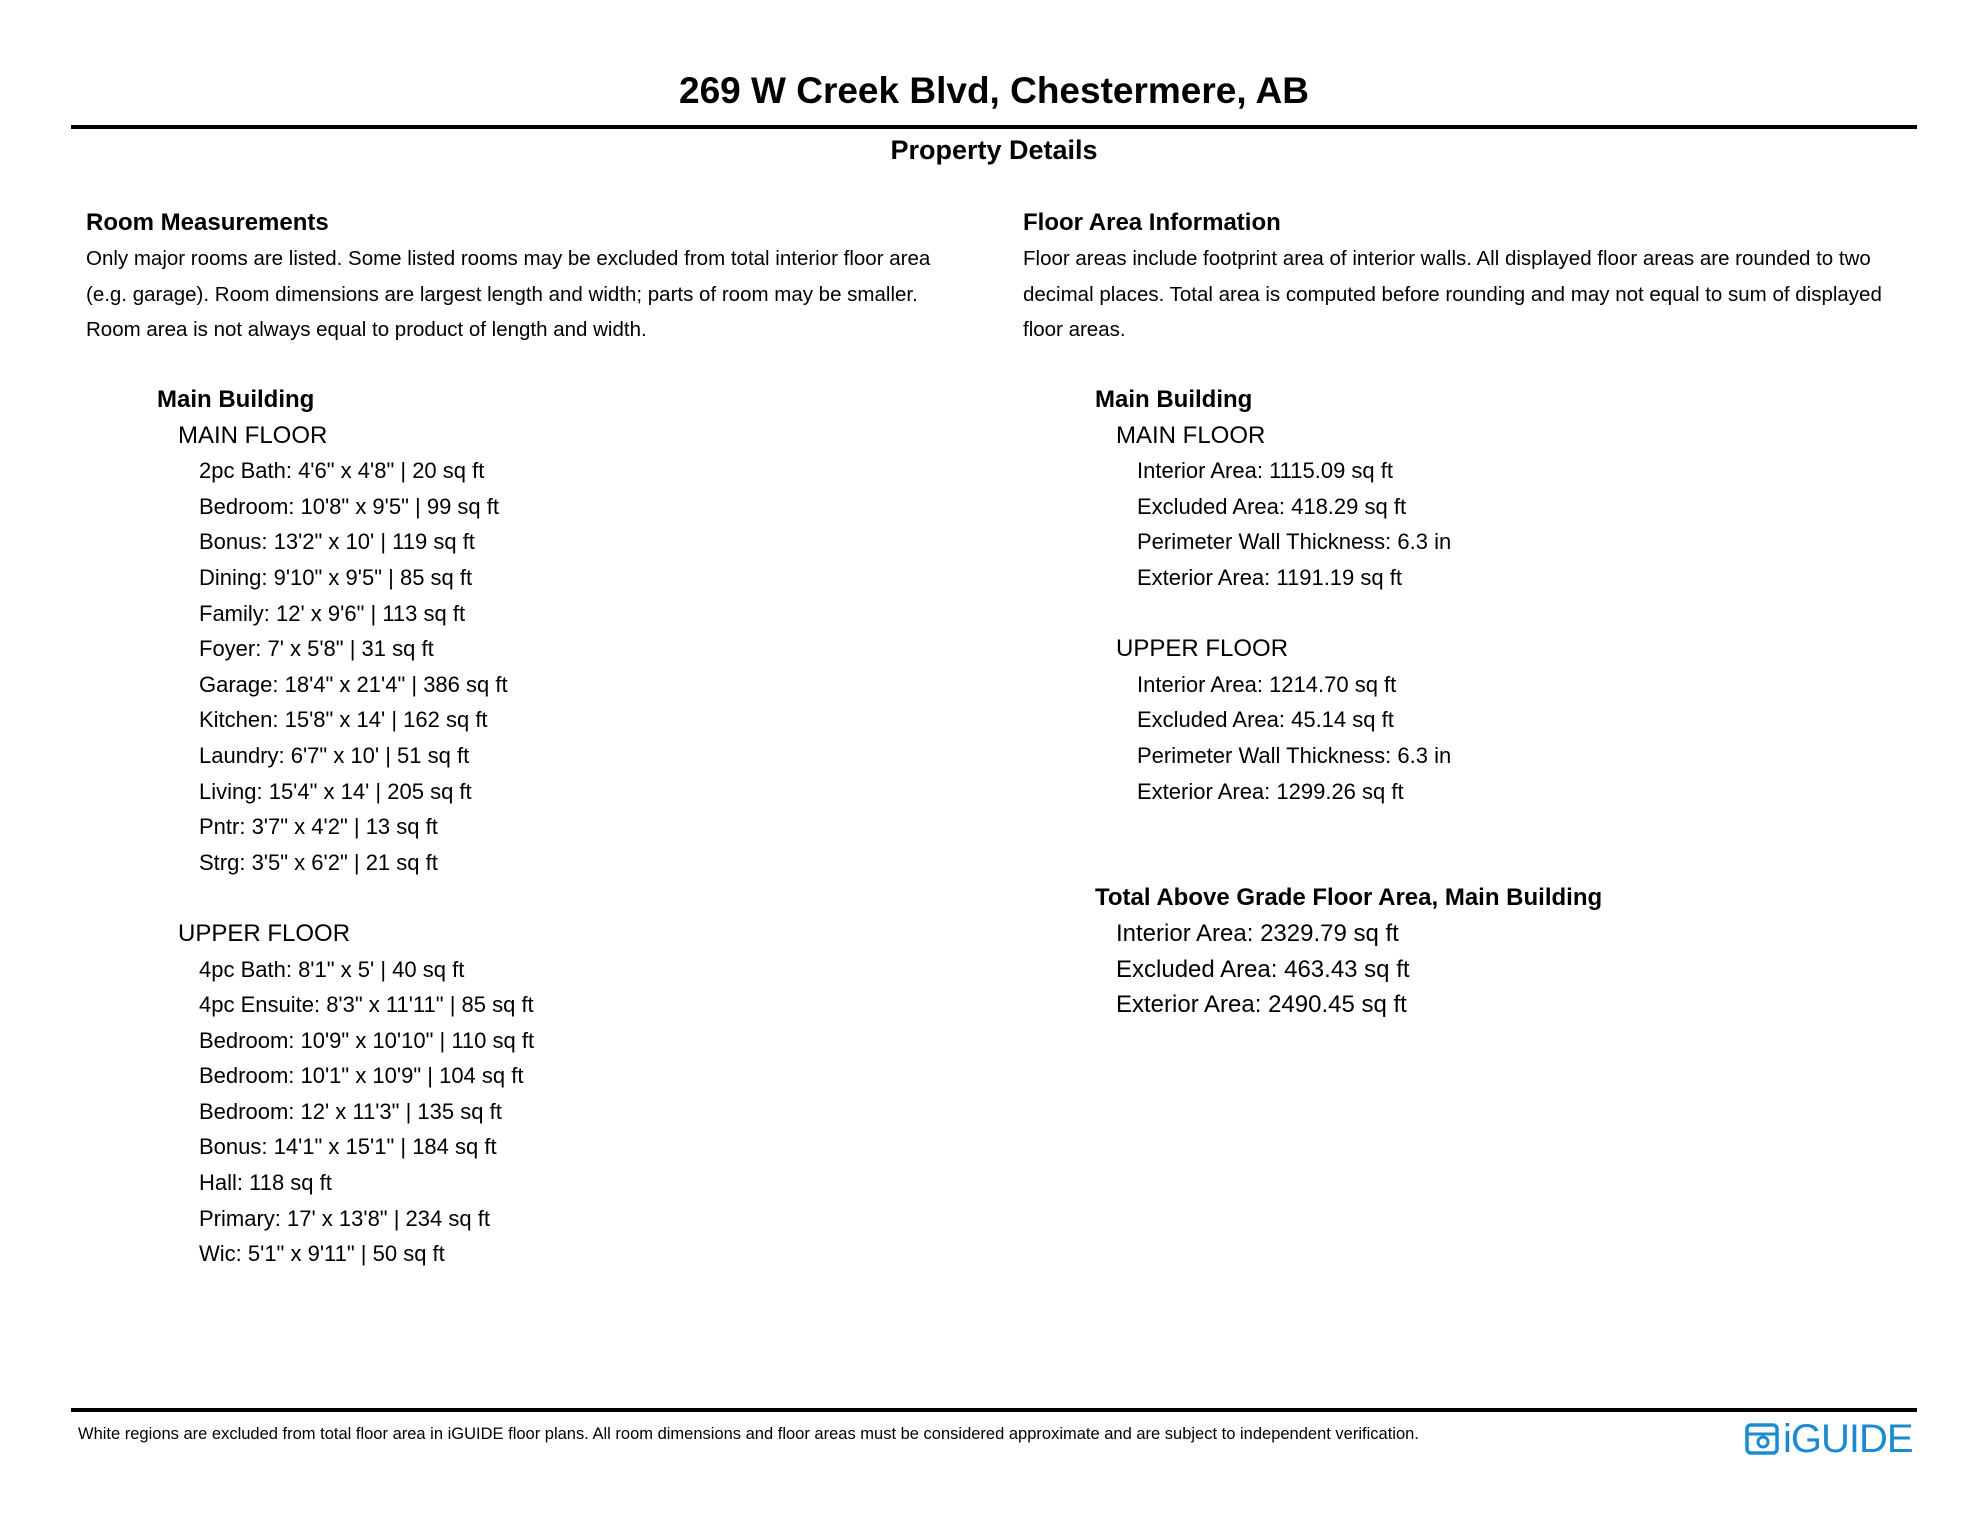 This screenshot has height=1536, width=1988. Describe the element at coordinates (350, 1111) in the screenshot. I see `room-item: Bedroom: 12' x 11'3" | 135 sq ft` at that location.